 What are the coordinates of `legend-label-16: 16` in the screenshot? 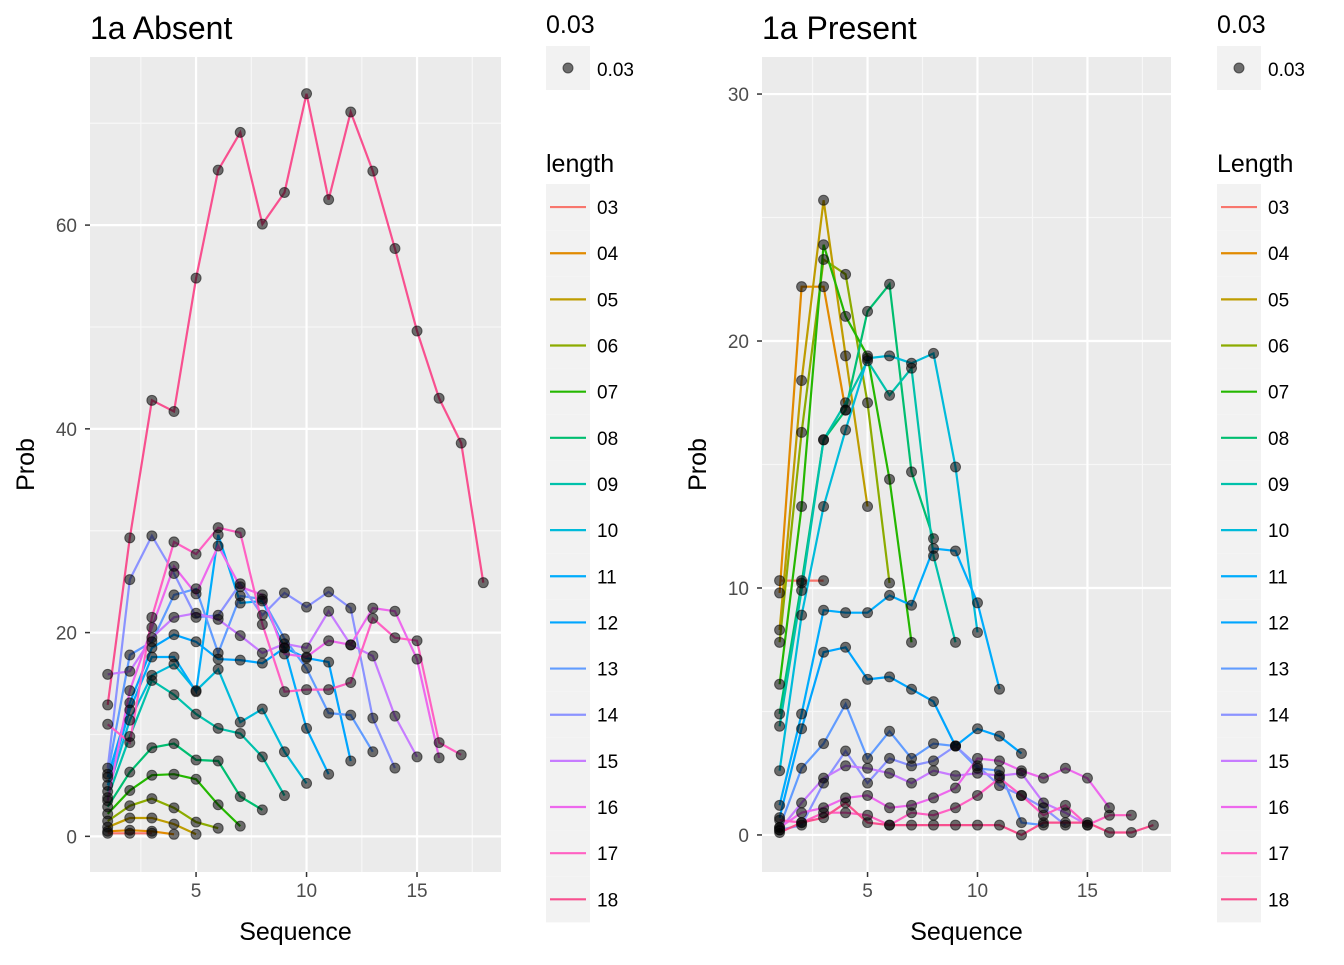 It's located at (1278, 808).